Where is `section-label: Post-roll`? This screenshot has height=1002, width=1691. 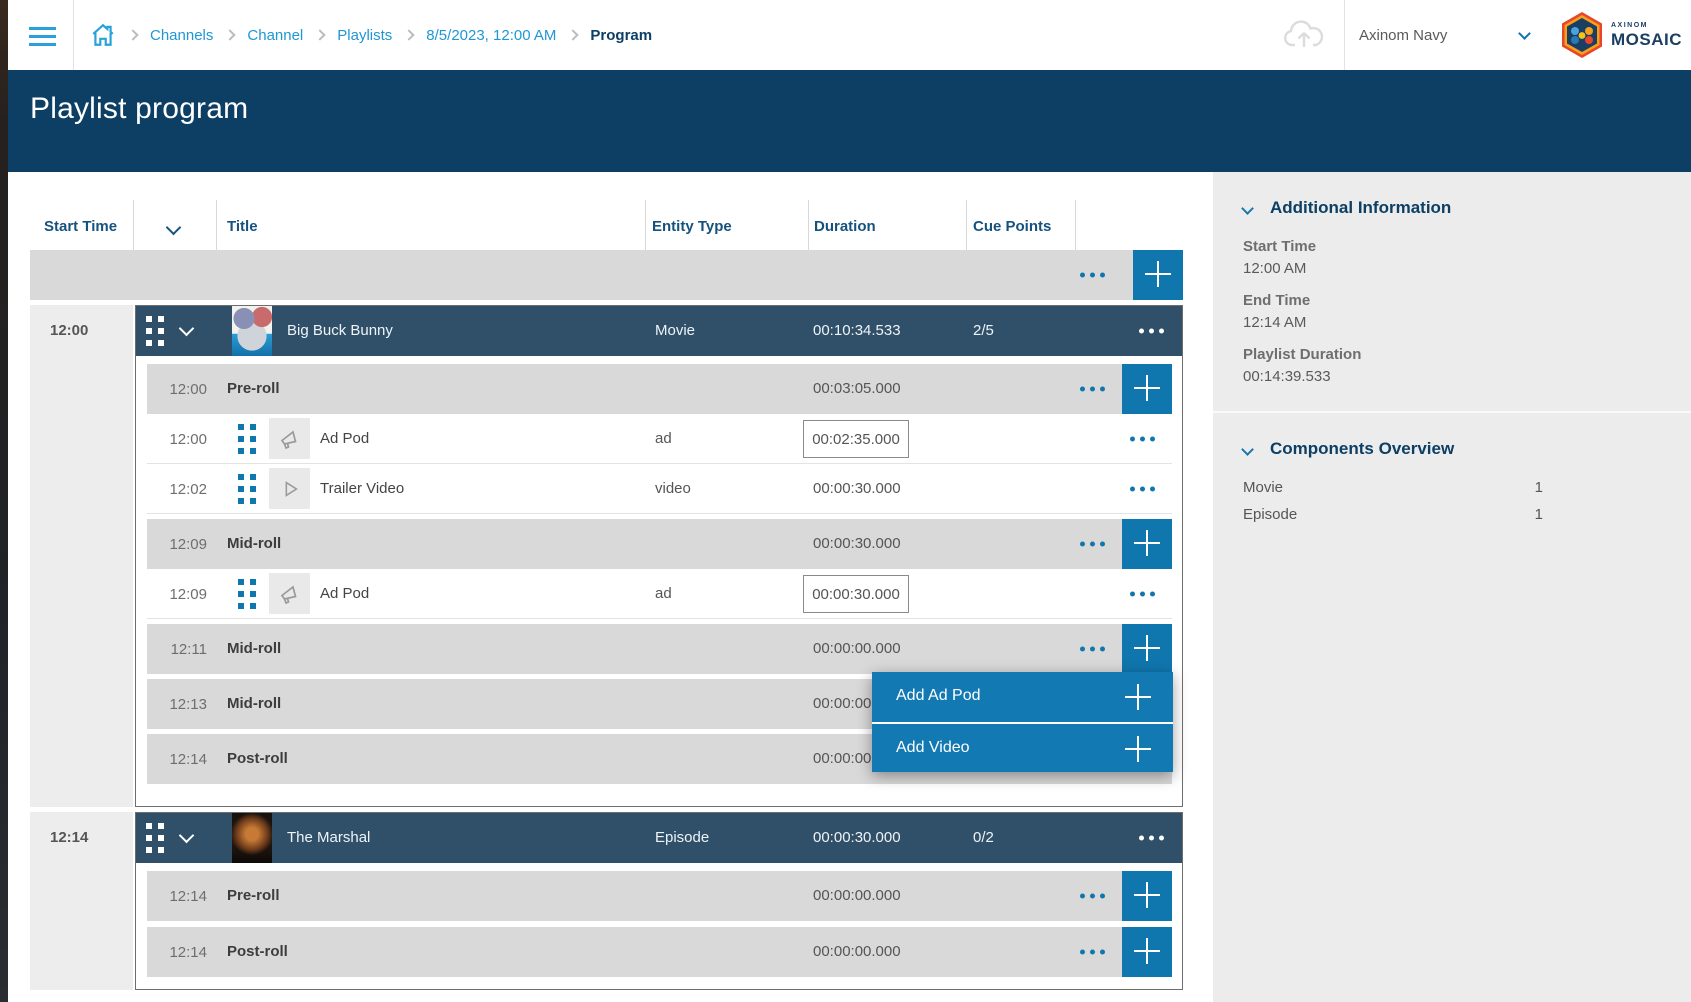
section-label: Post-roll is located at coordinates (257, 951).